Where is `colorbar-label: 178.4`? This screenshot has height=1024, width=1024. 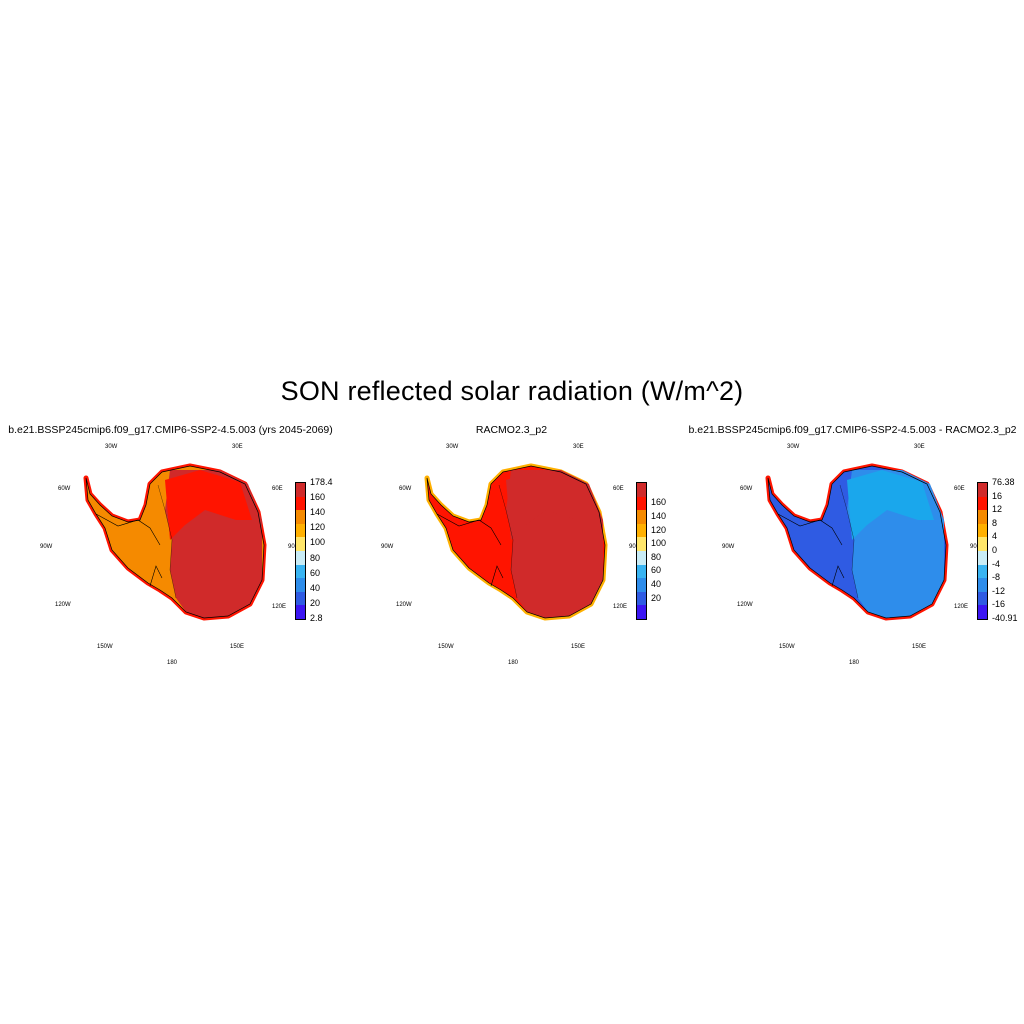 colorbar-label: 178.4 is located at coordinates (321, 482).